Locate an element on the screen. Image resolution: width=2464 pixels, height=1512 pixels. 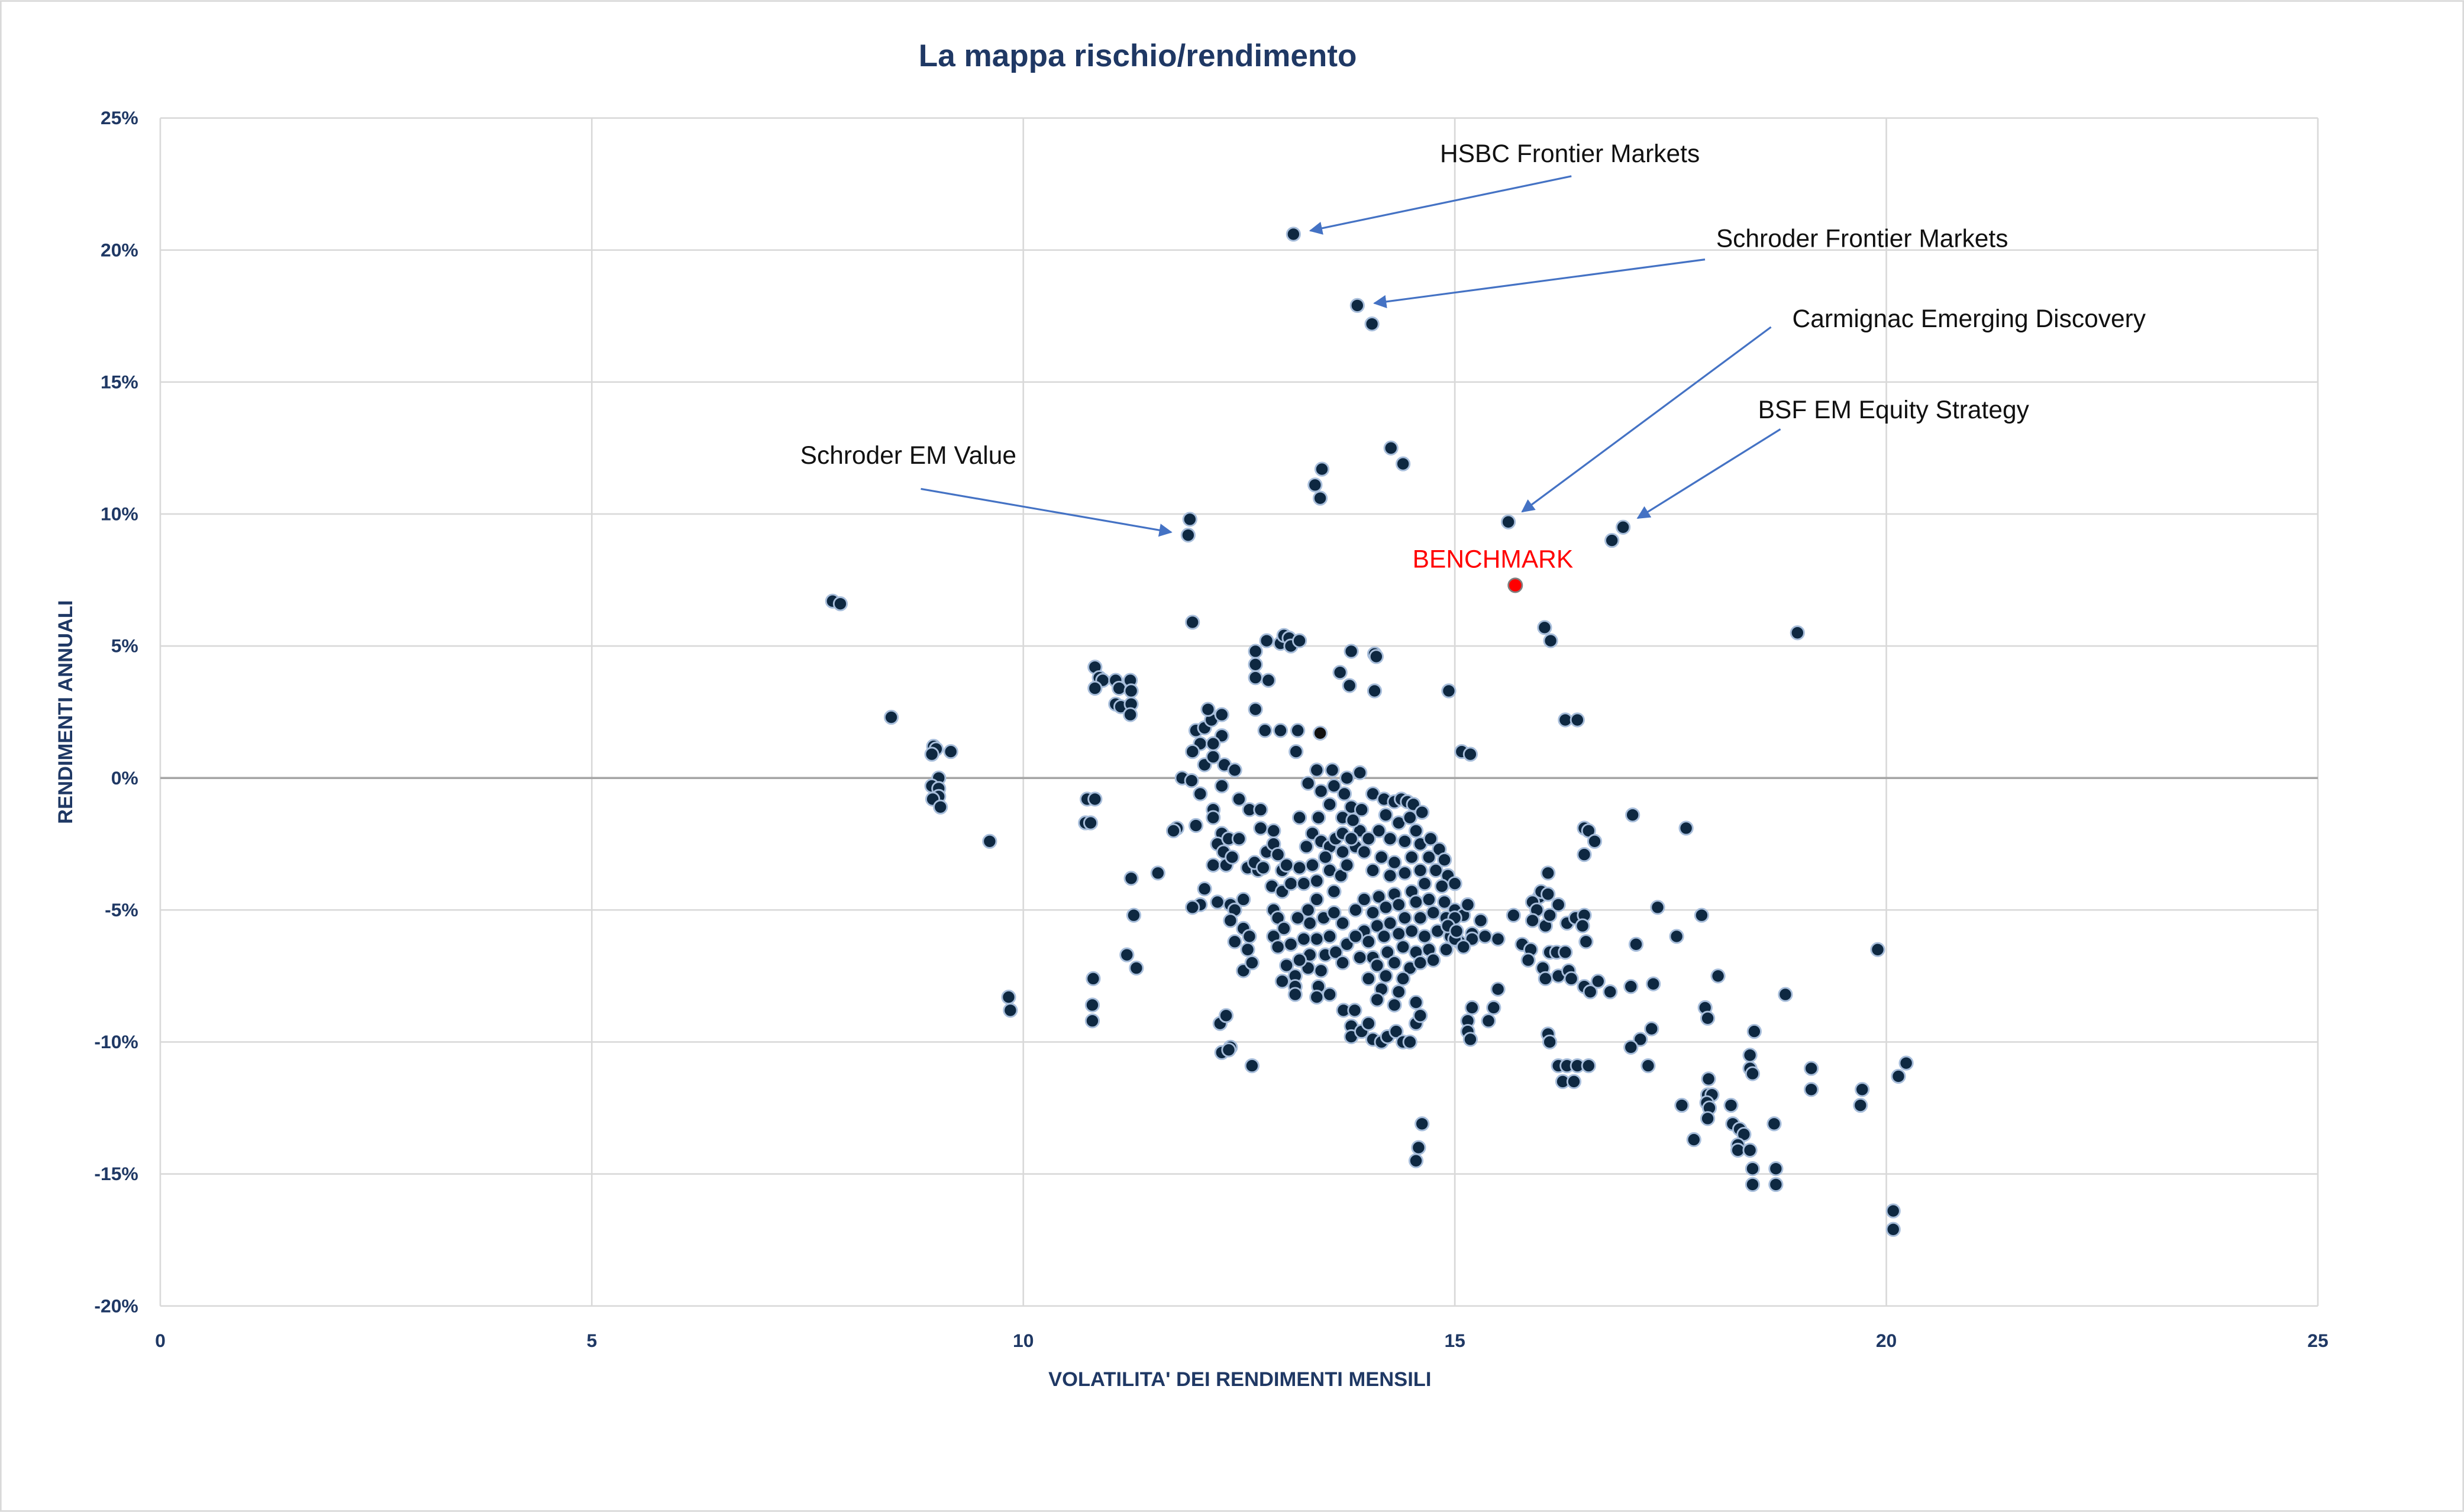
annotation-label-carmignac-emerging-discovery: Carmignac Emerging Discovery is located at coordinates (1969, 319).